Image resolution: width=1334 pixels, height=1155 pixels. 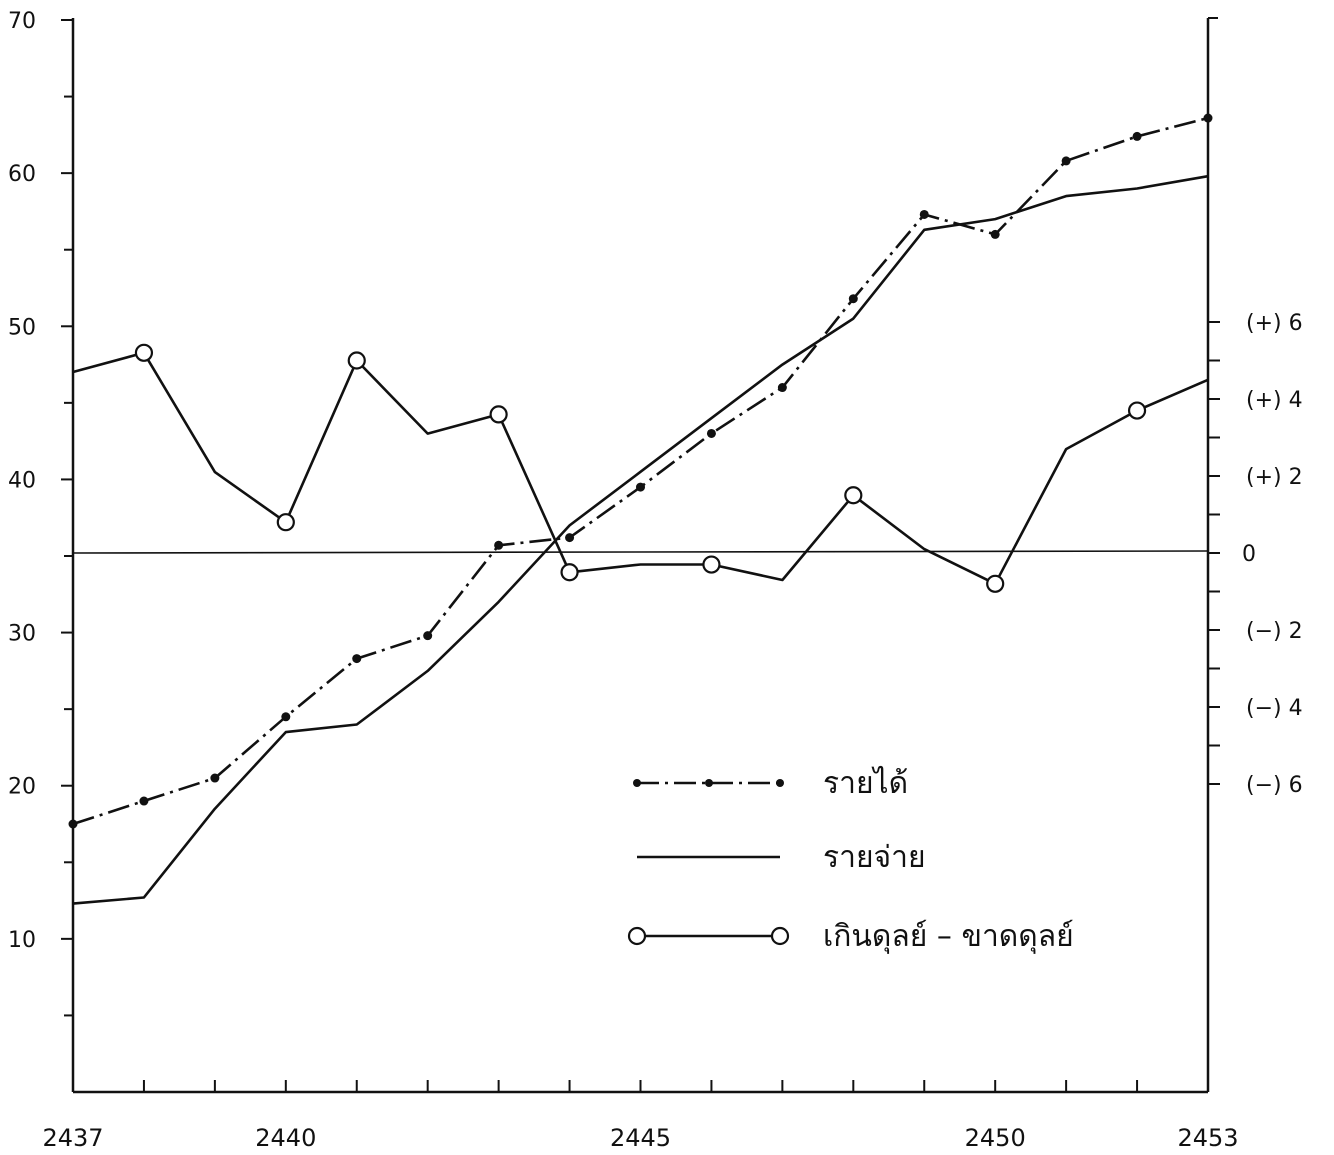 What do you see at coordinates (1274, 323) in the screenshot?
I see `right-tick-label-6: (+) 6` at bounding box center [1274, 323].